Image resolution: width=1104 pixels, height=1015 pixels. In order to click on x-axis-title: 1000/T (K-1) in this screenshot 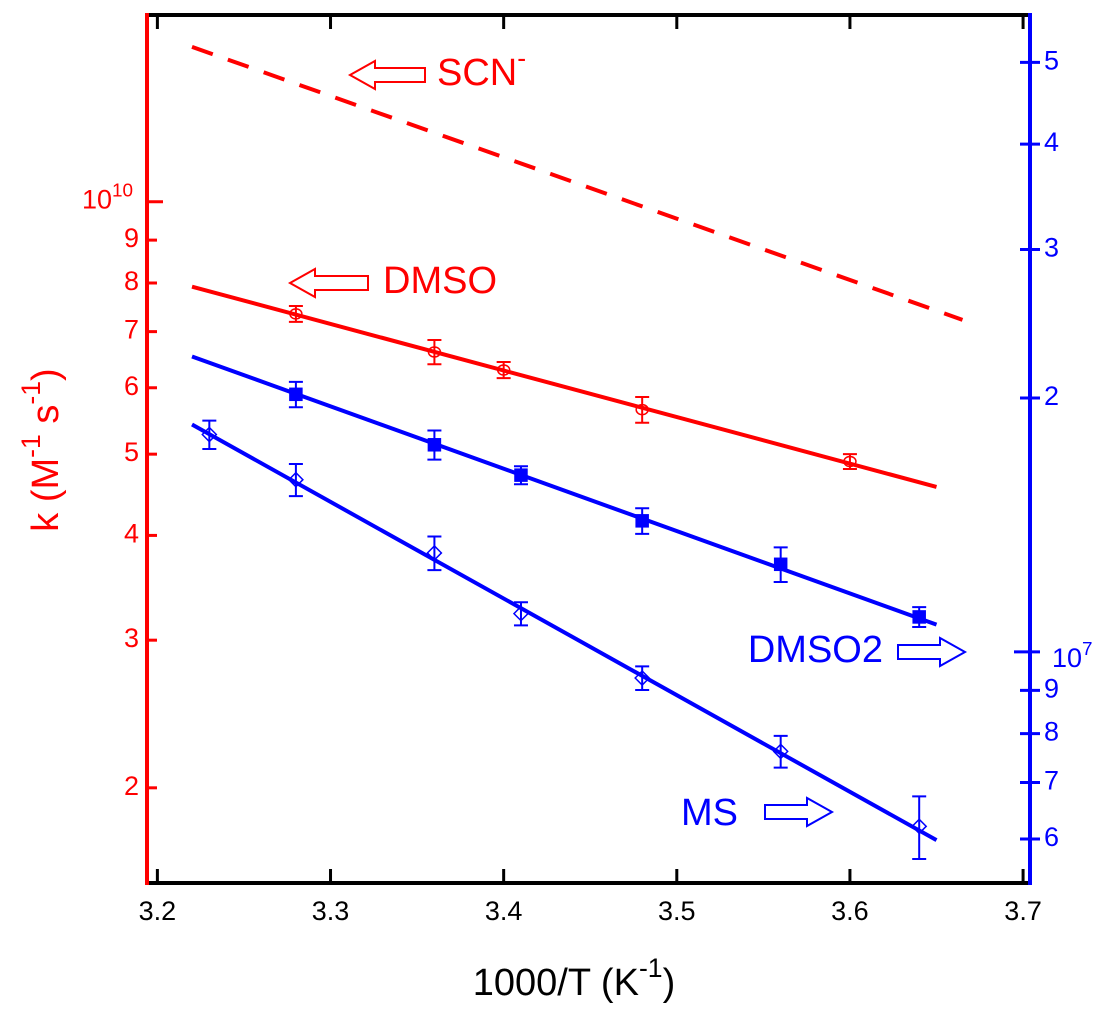, I will do `click(574, 978)`.